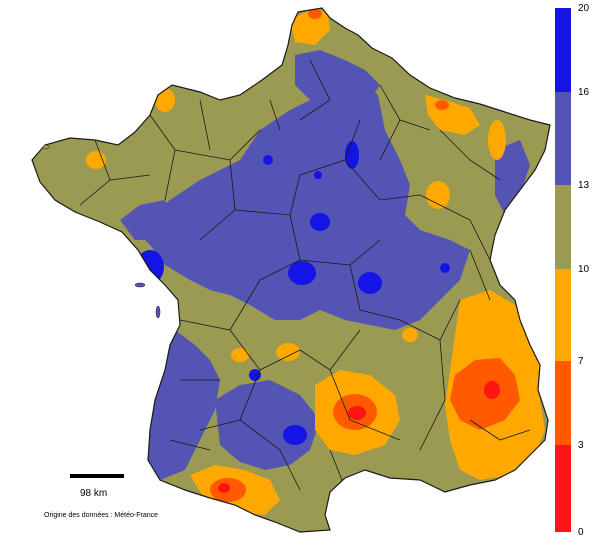 This screenshot has width=600, height=552. Describe the element at coordinates (295, 435) in the screenshot. I see `zone-16-20-midi` at that location.